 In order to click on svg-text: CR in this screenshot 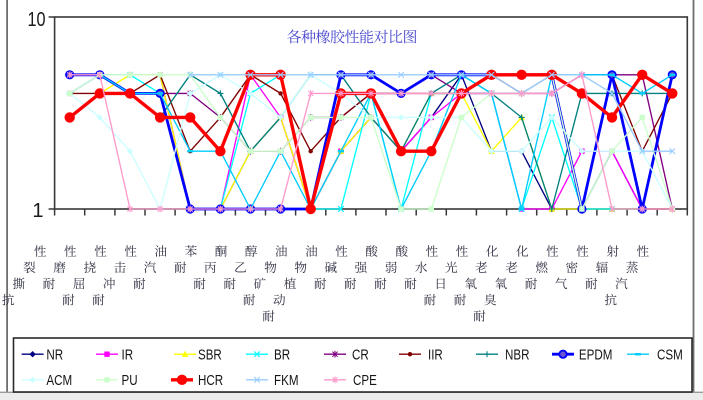, I will do `click(360, 355)`.